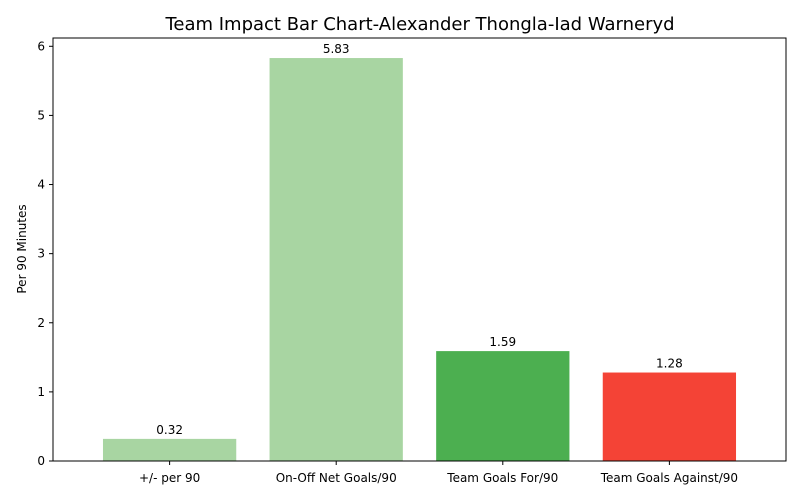  Describe the element at coordinates (41, 323) in the screenshot. I see `y-tick-label-2: 2` at that location.